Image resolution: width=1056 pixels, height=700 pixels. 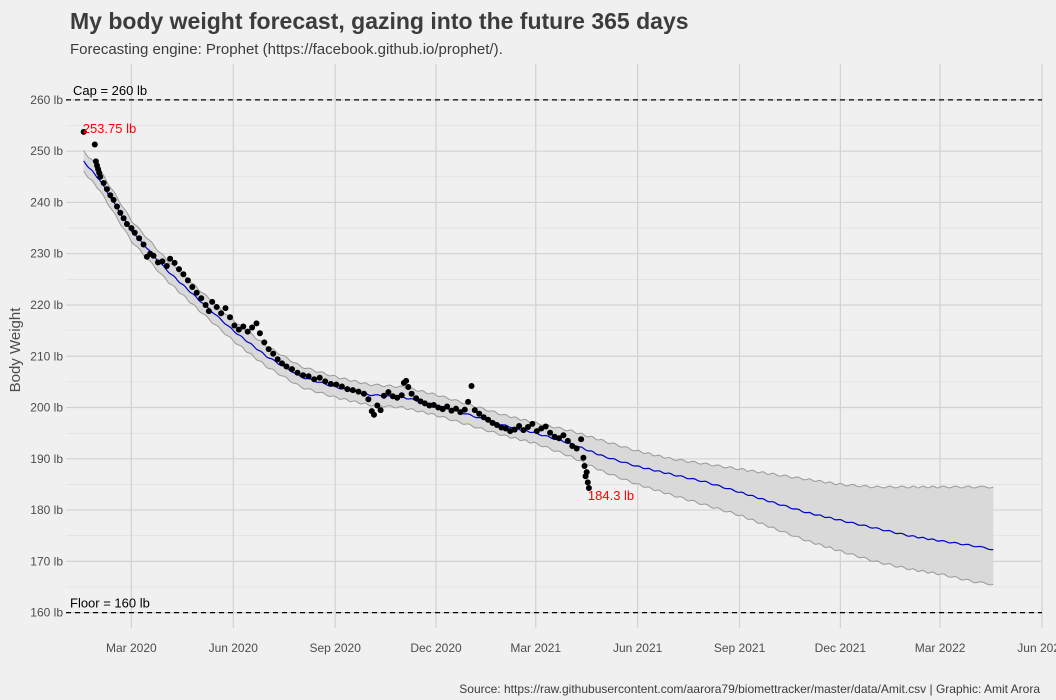 What do you see at coordinates (940, 648) in the screenshot?
I see `x-tick-label: Mar 2022` at bounding box center [940, 648].